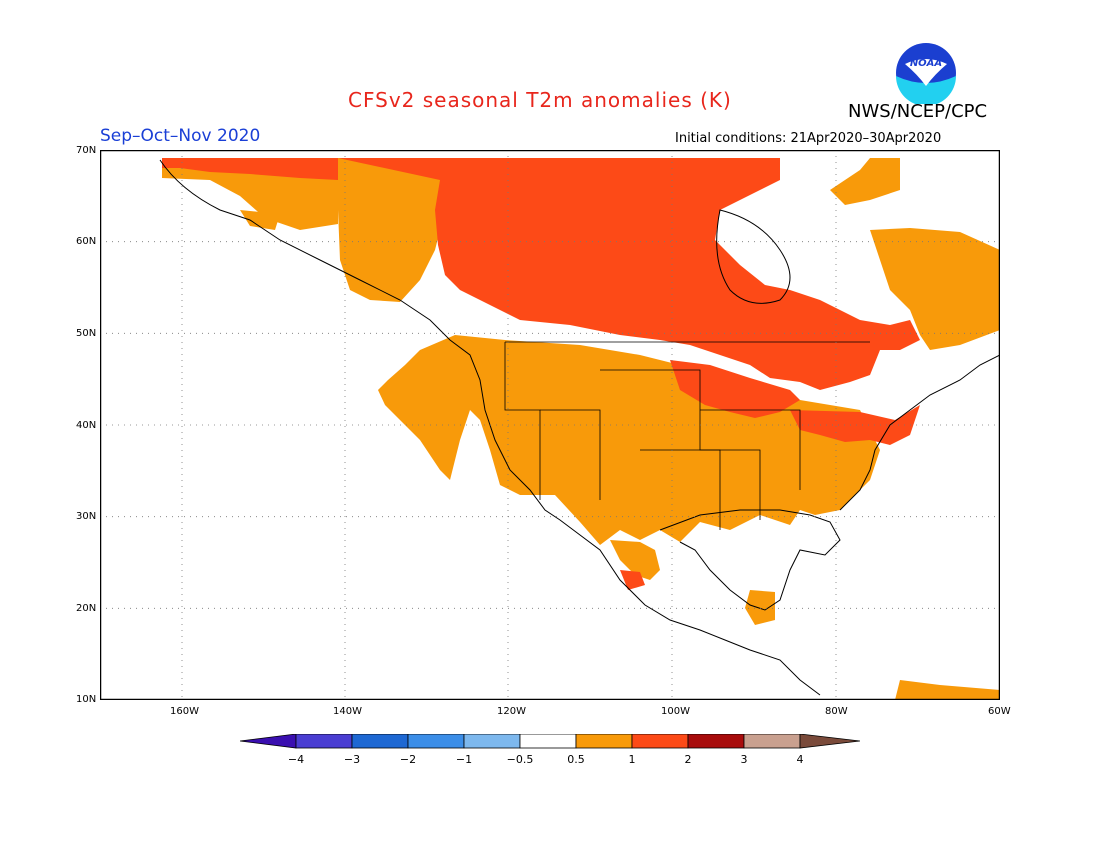 This screenshot has height=850, width=1100. I want to click on lat-label: 20N, so click(86, 608).